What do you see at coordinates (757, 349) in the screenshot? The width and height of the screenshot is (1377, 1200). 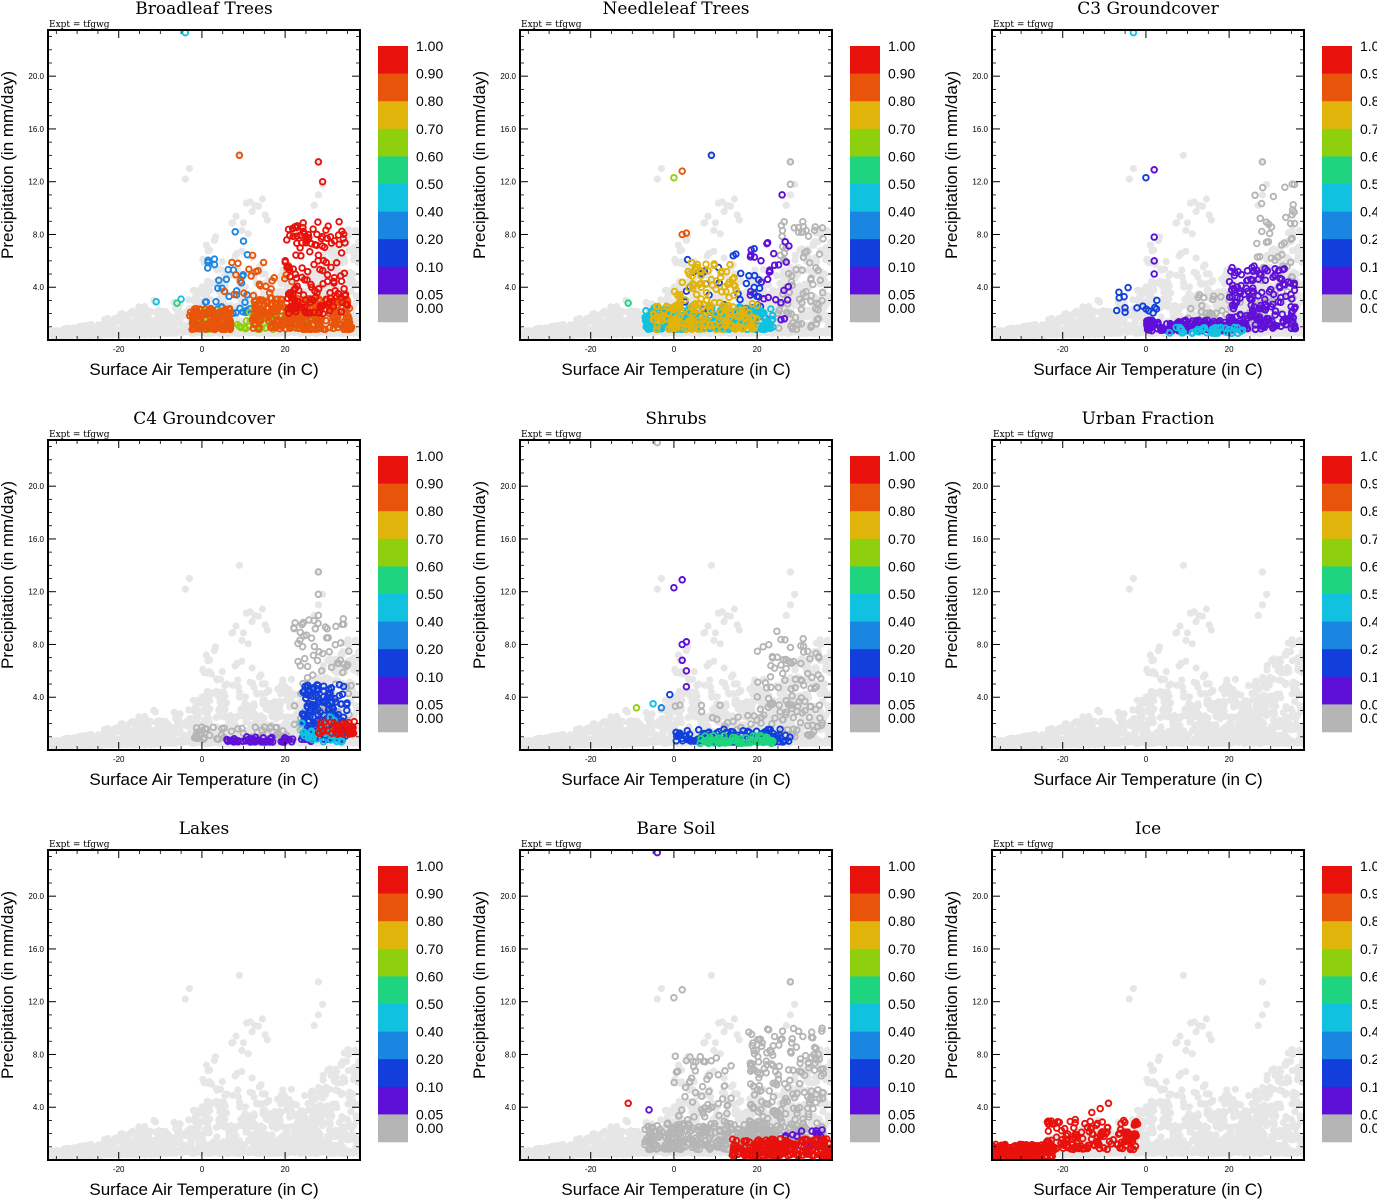 I see `x-tick-label: 20` at bounding box center [757, 349].